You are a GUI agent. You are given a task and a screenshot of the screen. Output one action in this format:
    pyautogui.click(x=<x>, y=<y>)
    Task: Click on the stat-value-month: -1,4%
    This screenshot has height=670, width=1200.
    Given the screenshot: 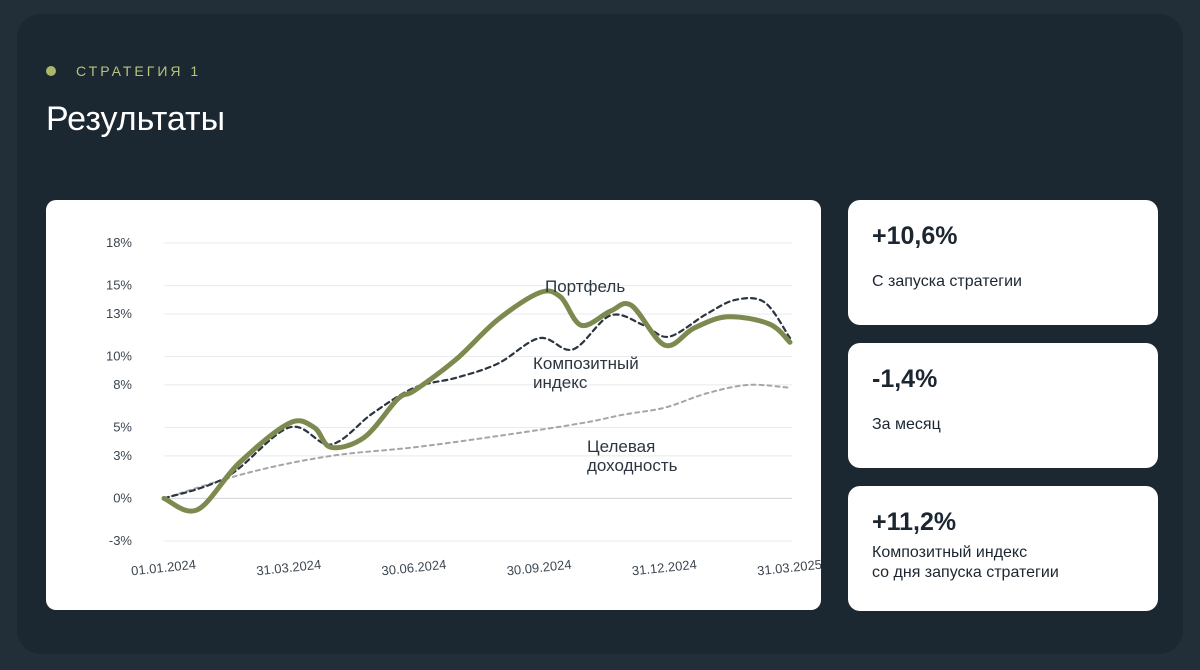 What is the action you would take?
    pyautogui.click(x=905, y=379)
    